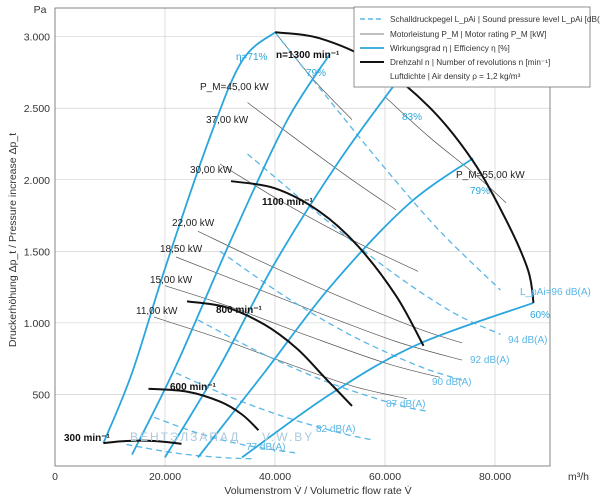  I want to click on y-tick-label: 1.500, so click(37, 252).